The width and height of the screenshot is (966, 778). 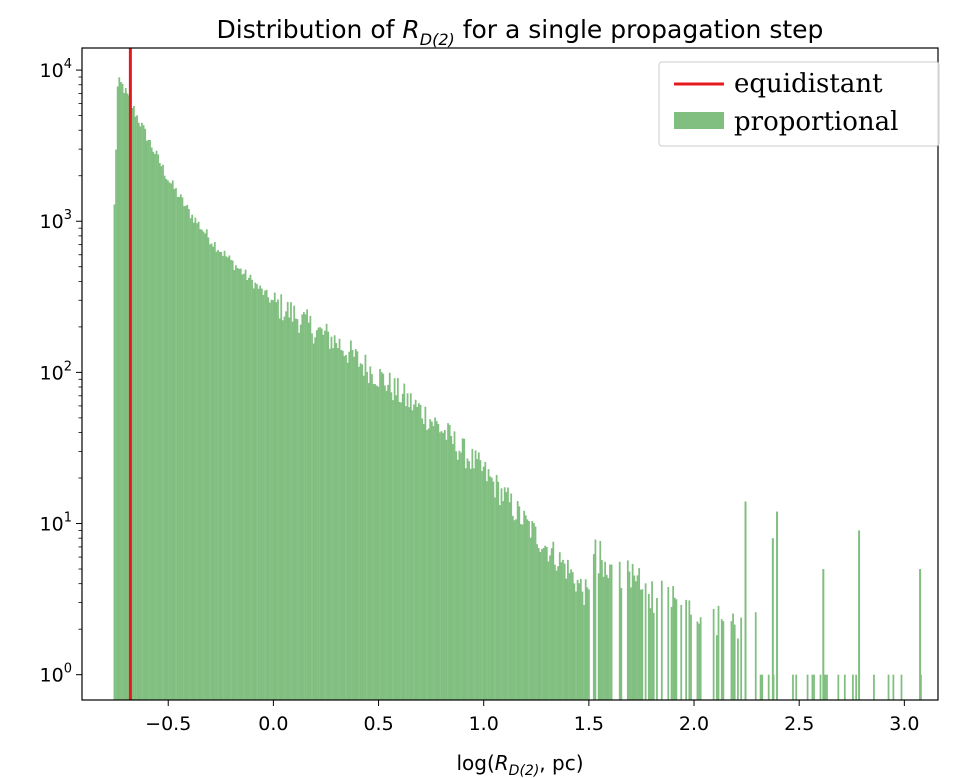 I want to click on y-tick-label: 10⁴, so click(x=56, y=69).